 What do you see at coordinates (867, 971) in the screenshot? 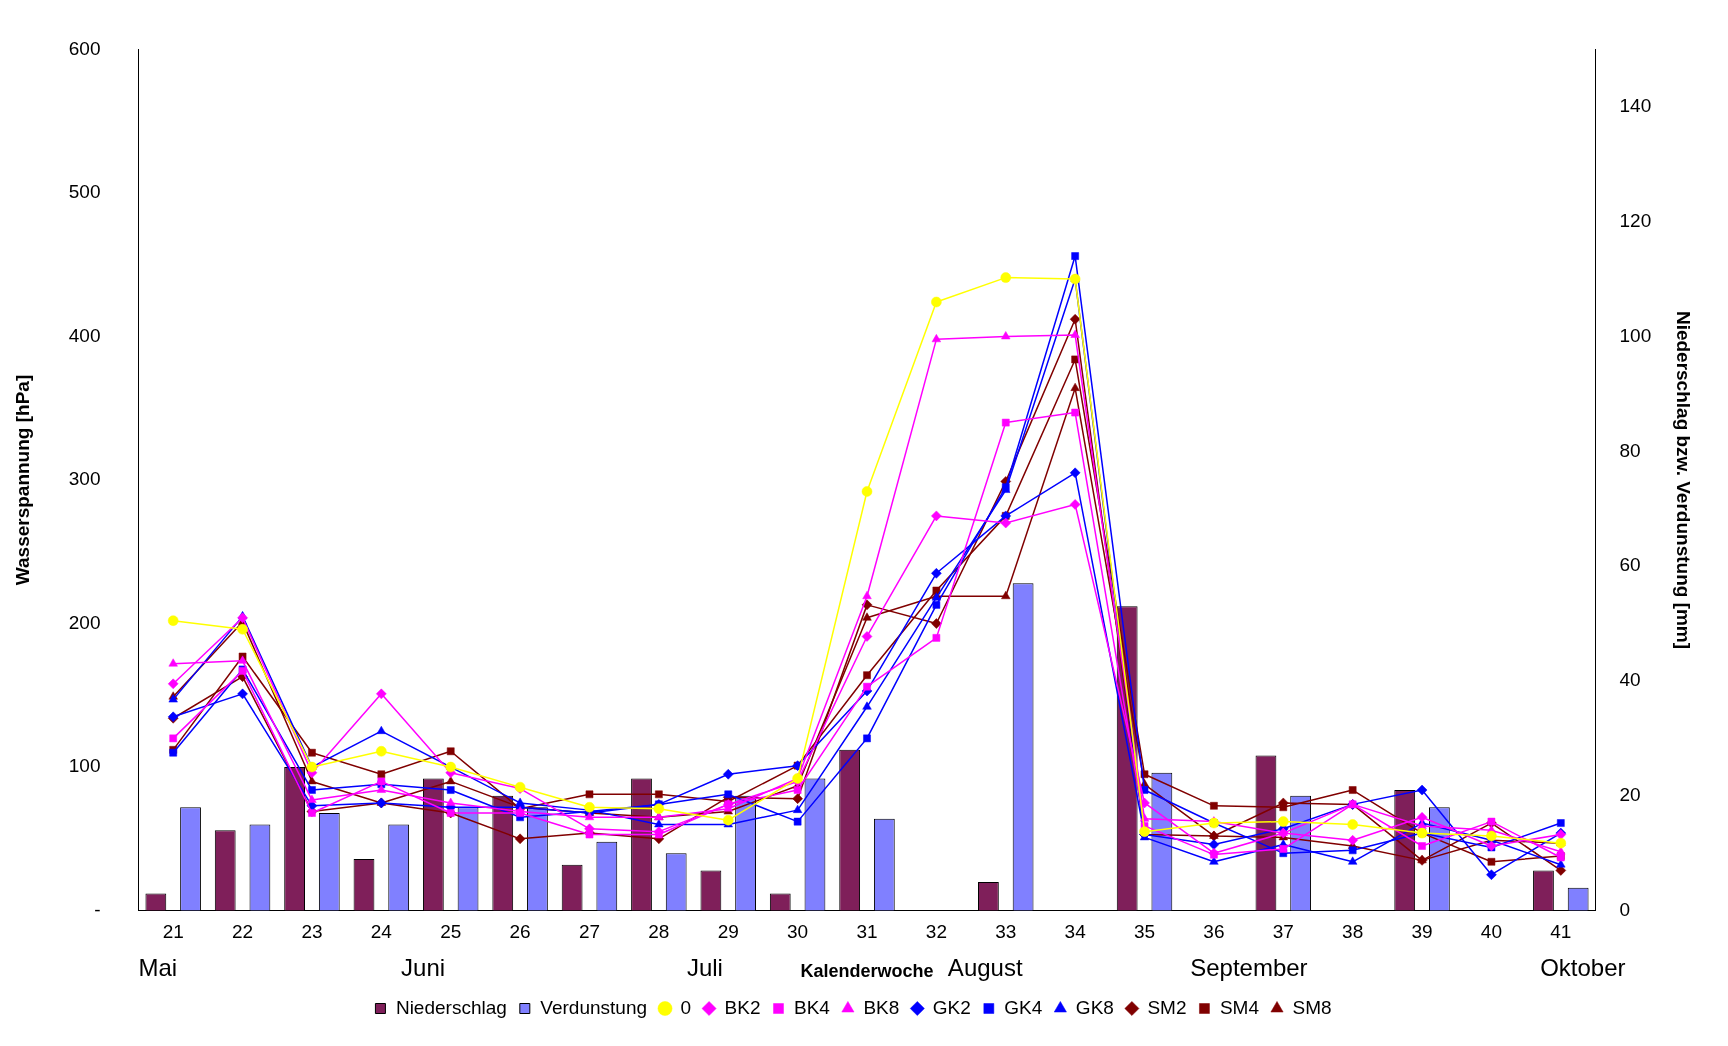
I see `x-axis-title: Kalenderwoche` at bounding box center [867, 971].